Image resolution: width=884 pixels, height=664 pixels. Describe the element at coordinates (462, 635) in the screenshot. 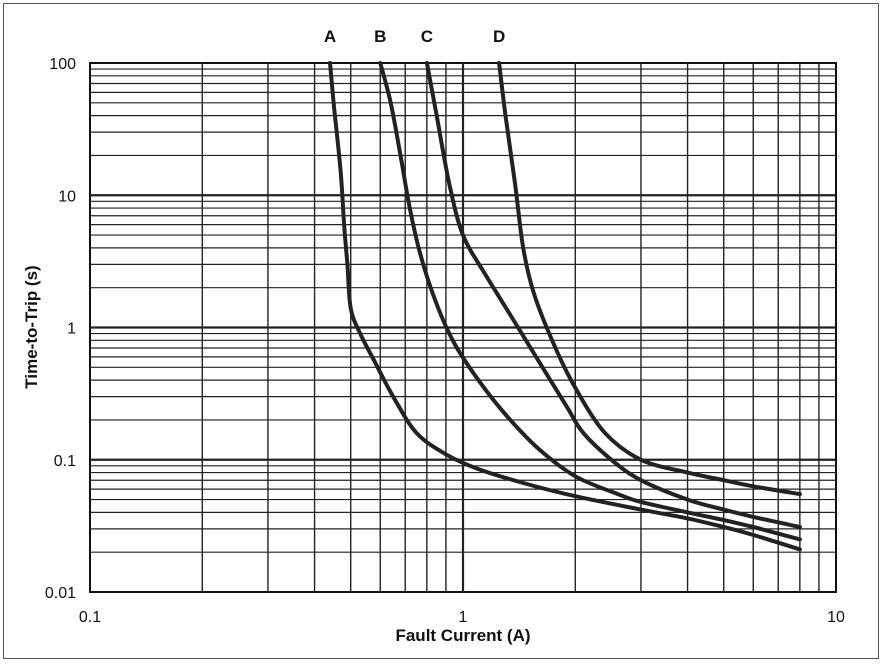

I see `x-axis-title: Fault Current (A)` at that location.